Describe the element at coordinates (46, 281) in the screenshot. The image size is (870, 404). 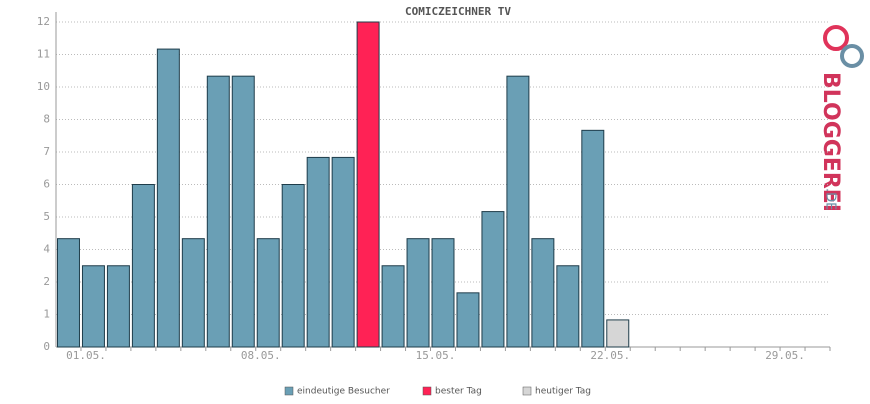
I see `y-tick-label: 2` at that location.